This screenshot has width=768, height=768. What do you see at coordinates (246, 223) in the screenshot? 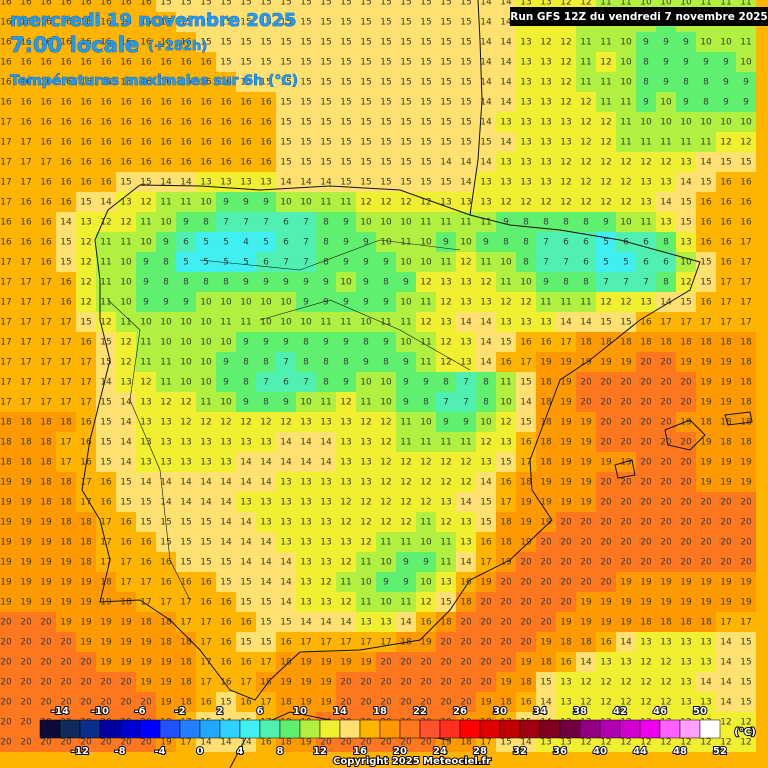
I see `field-value: 7` at bounding box center [246, 223].